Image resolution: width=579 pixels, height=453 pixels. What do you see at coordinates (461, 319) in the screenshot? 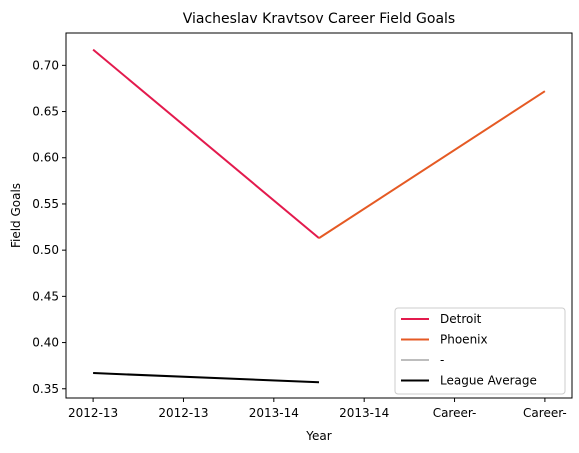
I see `legend-entry: Detroit` at bounding box center [461, 319].